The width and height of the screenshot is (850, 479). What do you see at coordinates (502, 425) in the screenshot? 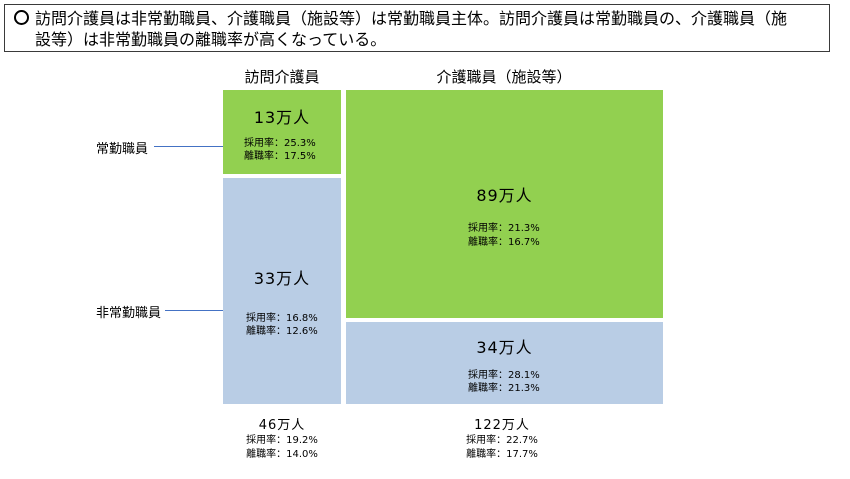
I see `total-count-label: 122万人` at bounding box center [502, 425].